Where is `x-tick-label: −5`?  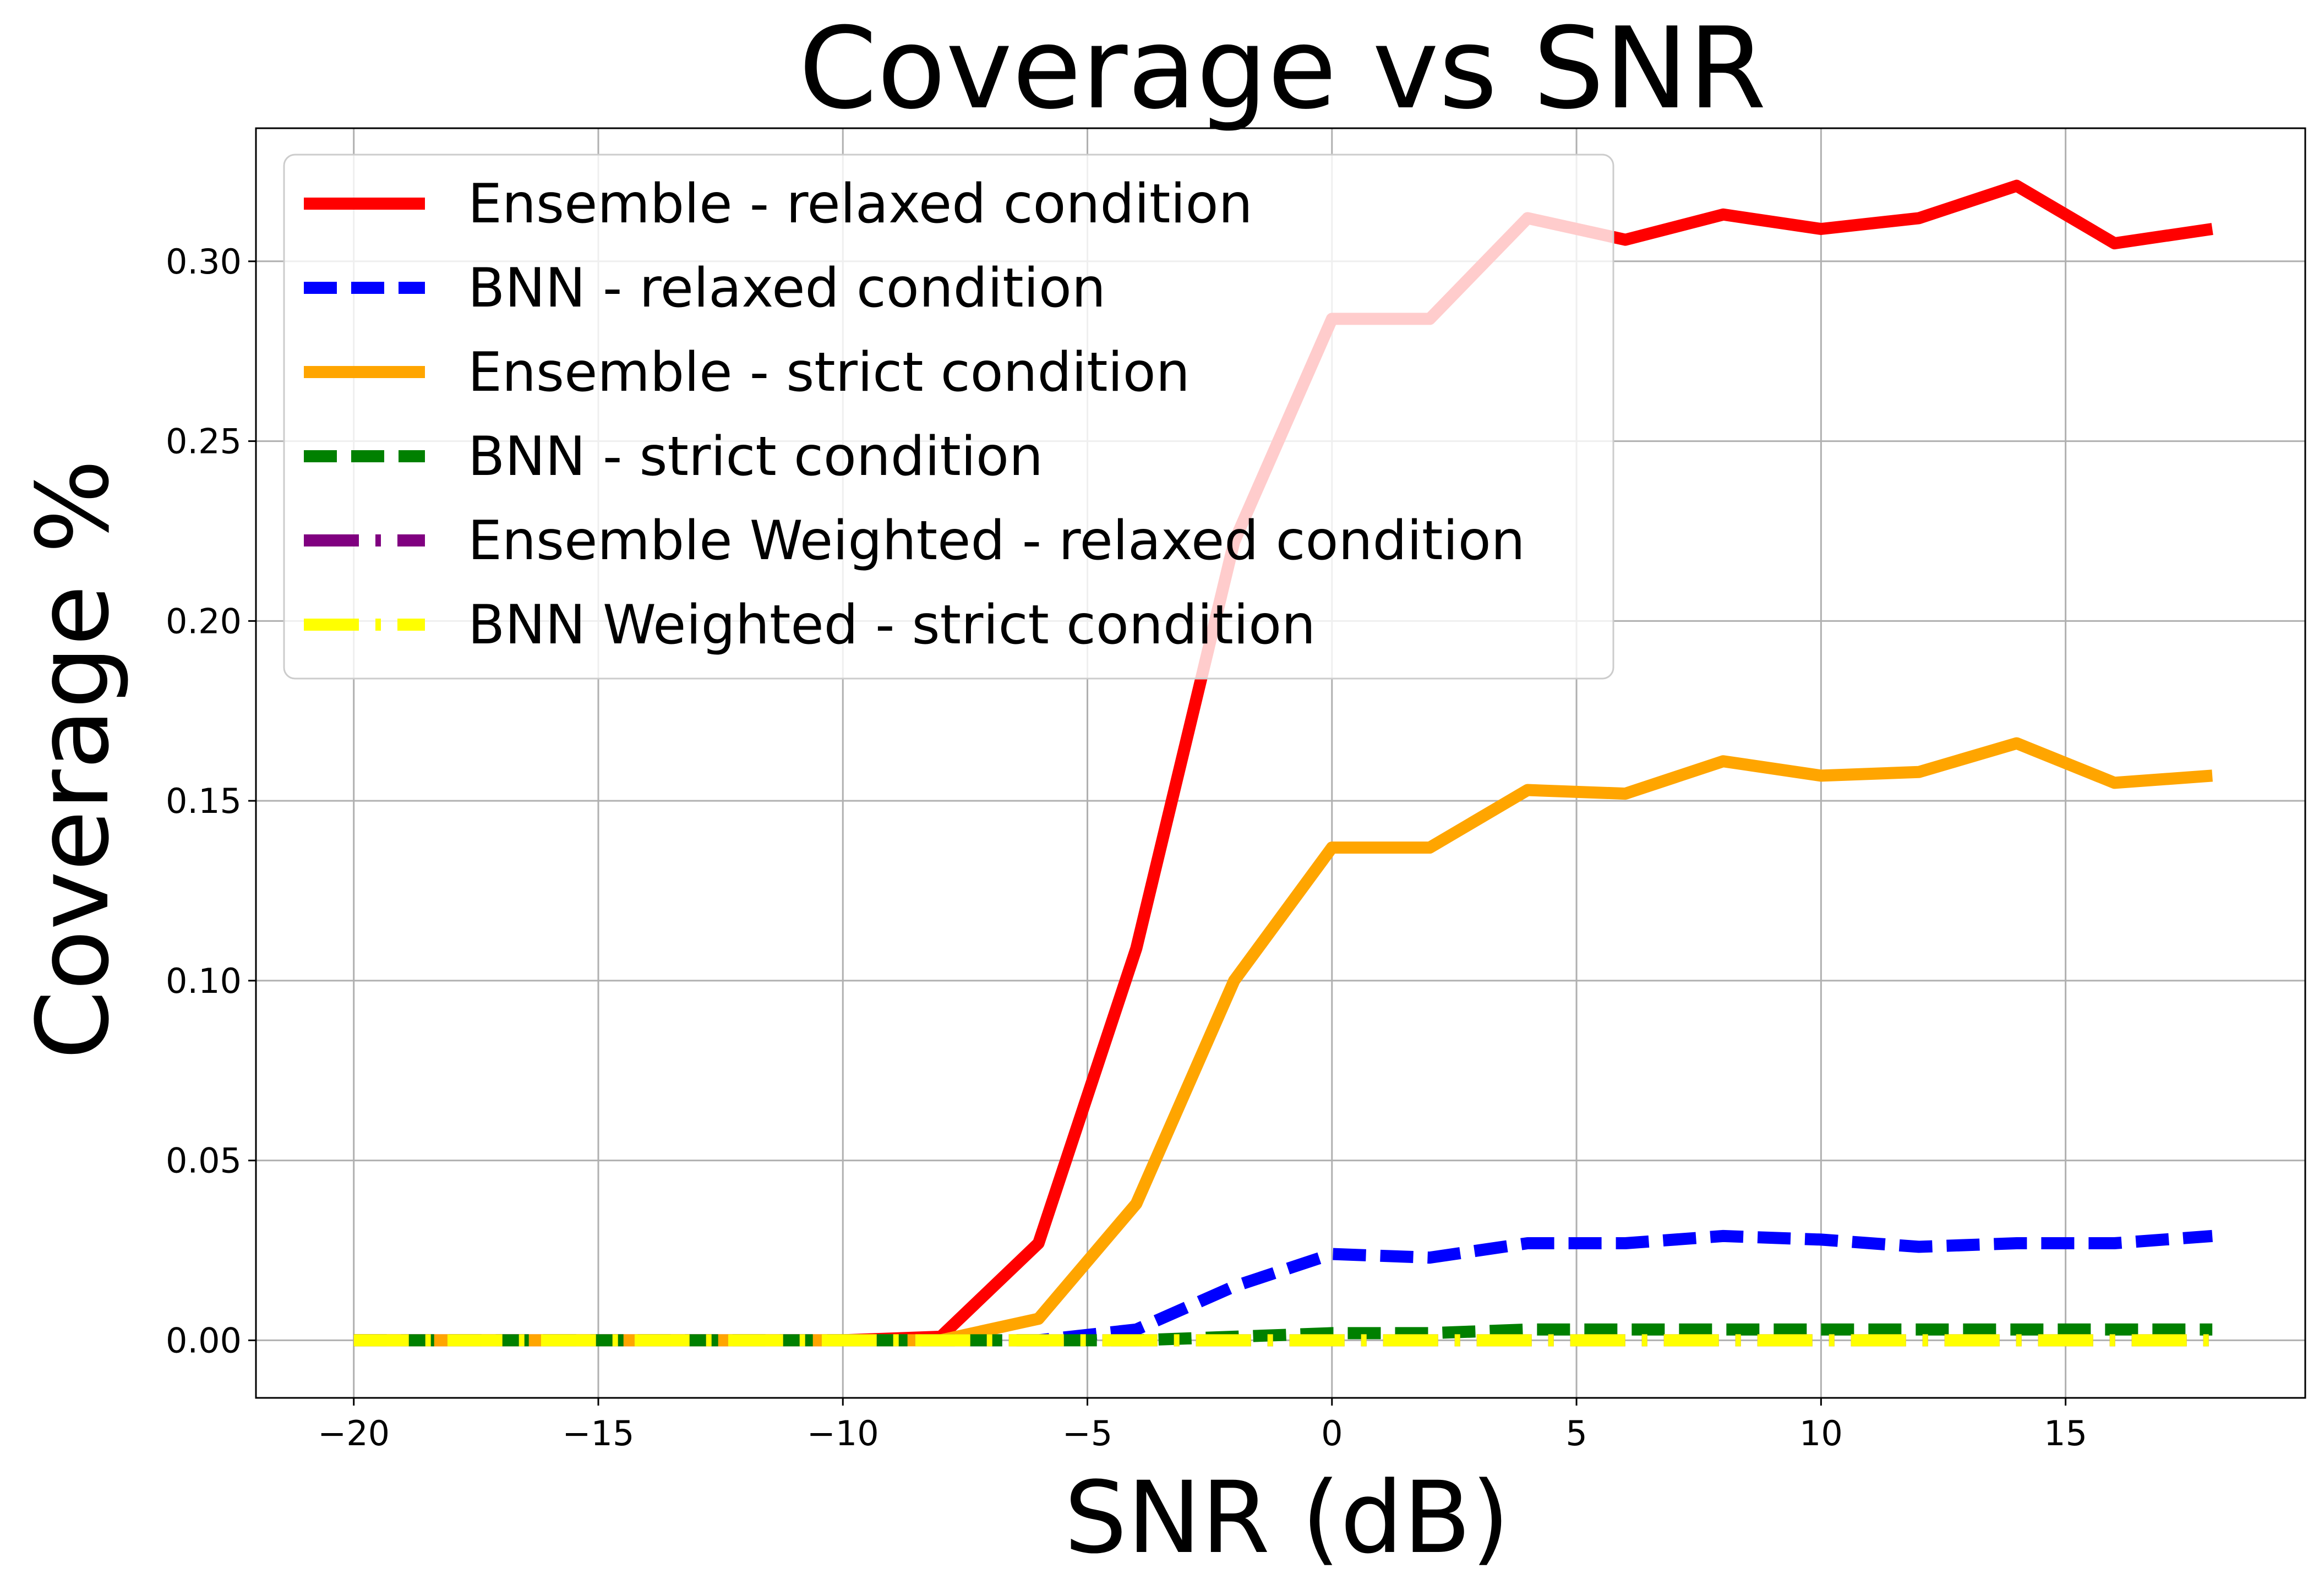
x-tick-label: −5 is located at coordinates (1087, 1433).